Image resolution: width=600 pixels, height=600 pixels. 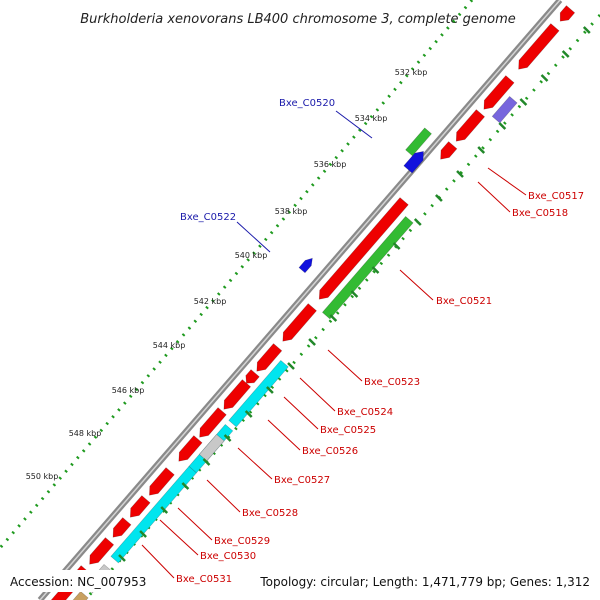 I want to click on gene-label: Bxe_C0524, so click(x=365, y=412).